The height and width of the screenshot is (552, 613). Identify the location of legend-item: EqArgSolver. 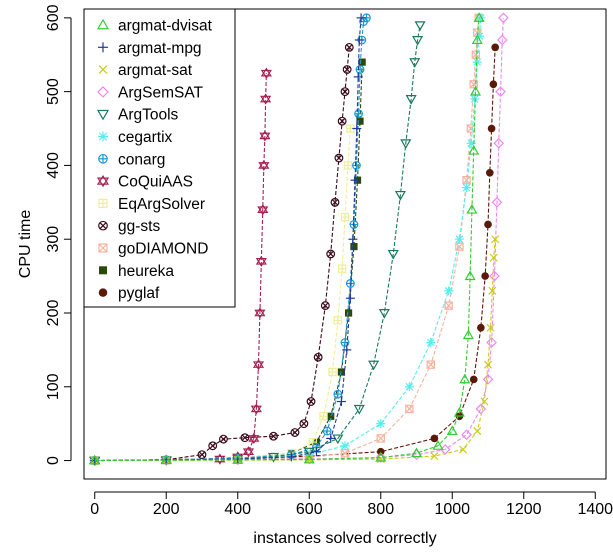
(151, 204).